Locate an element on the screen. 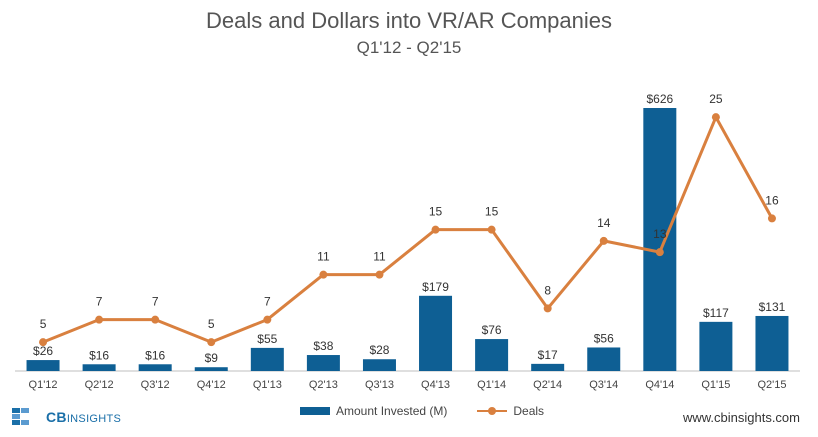 The image size is (818, 437). legend-bar-swatch is located at coordinates (315, 411).